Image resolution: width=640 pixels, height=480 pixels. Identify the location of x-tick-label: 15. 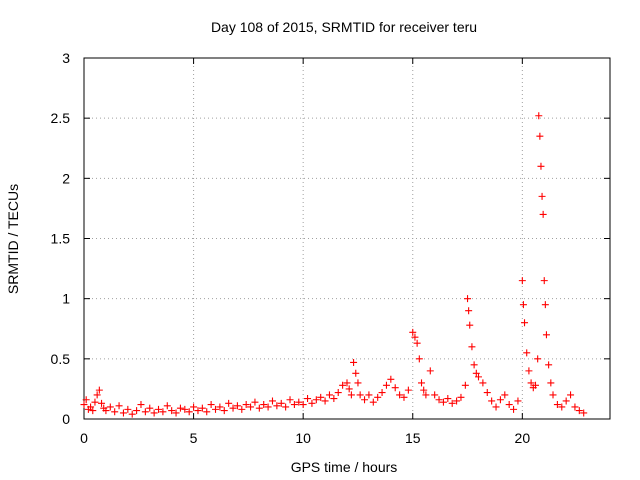
(413, 438).